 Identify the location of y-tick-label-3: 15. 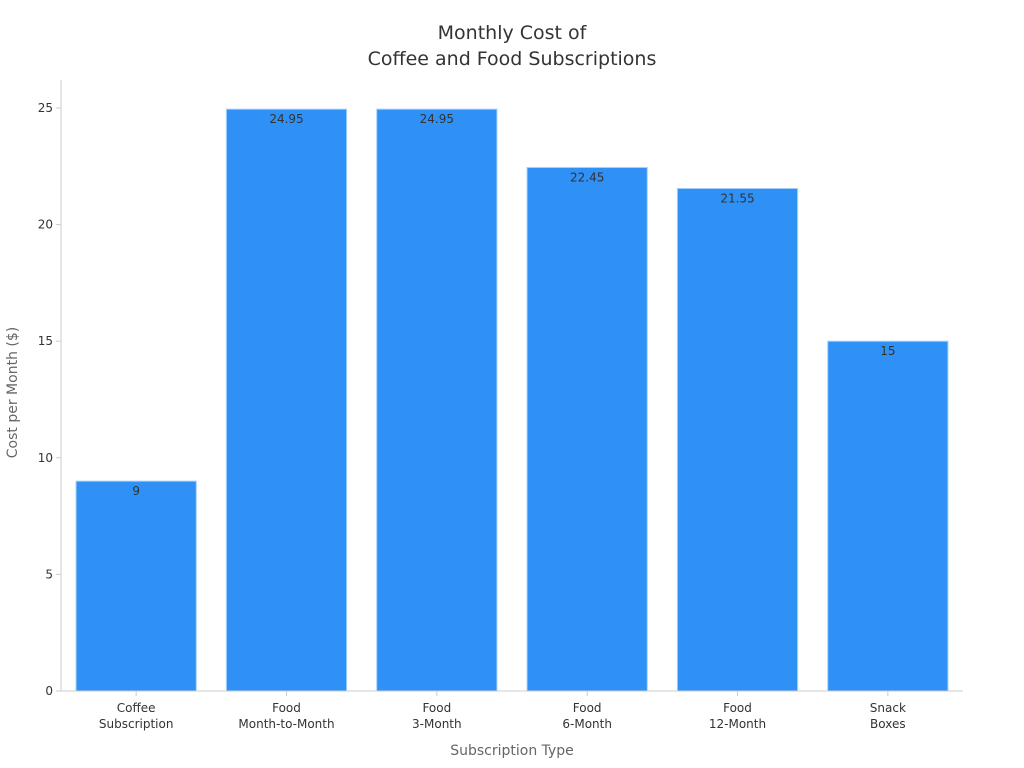
(45, 341).